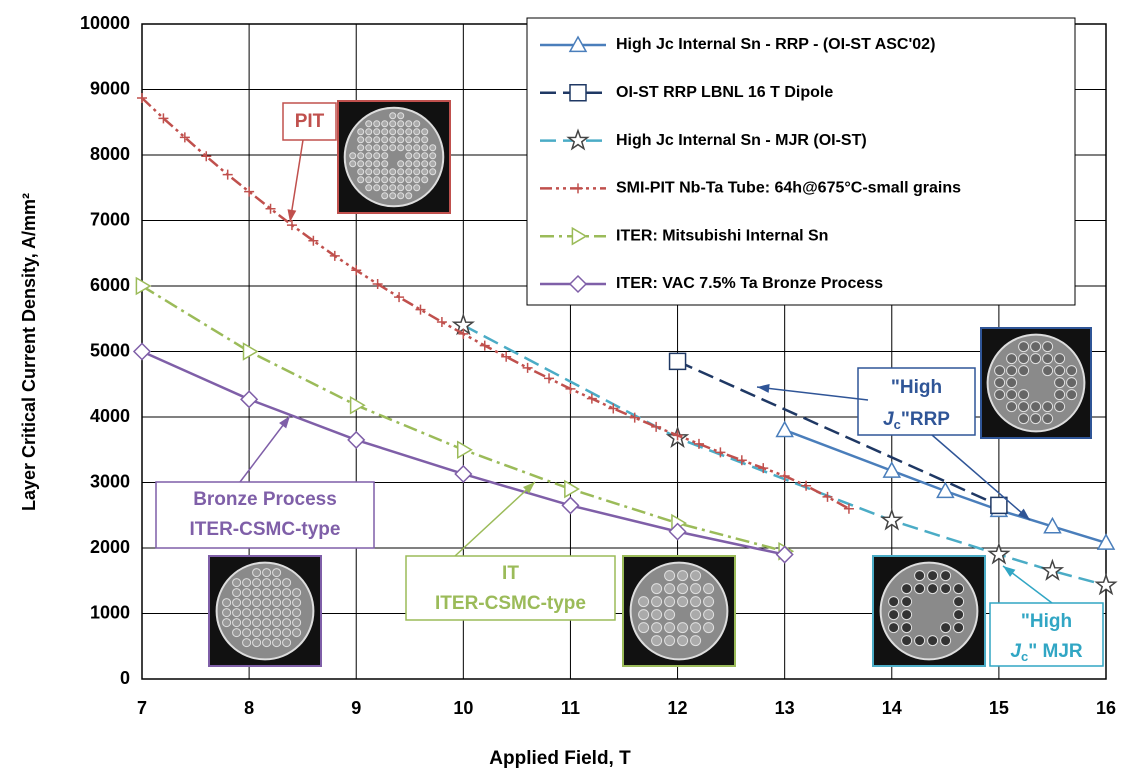 This screenshot has width=1121, height=771. Describe the element at coordinates (763, 388) in the screenshot. I see `annotation-arrowhead` at that location.